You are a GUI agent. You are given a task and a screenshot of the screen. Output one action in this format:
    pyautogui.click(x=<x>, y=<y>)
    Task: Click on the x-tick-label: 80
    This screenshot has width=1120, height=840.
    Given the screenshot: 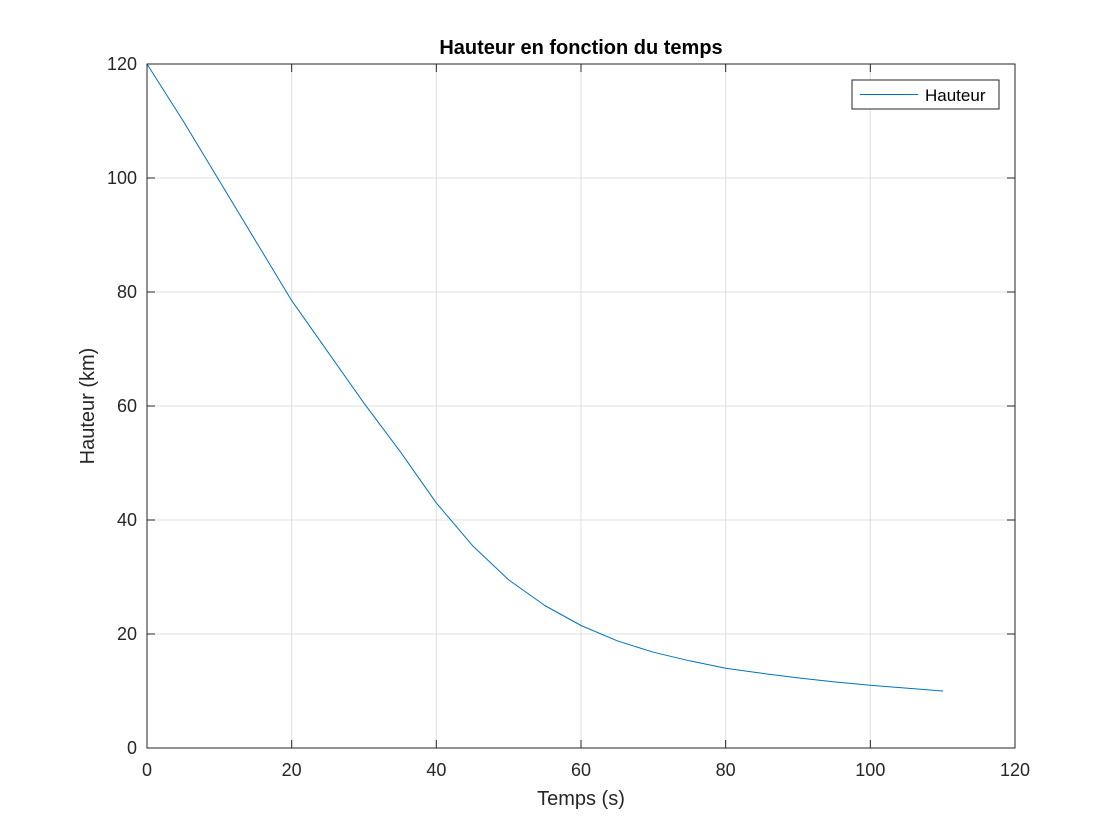 What is the action you would take?
    pyautogui.click(x=726, y=770)
    